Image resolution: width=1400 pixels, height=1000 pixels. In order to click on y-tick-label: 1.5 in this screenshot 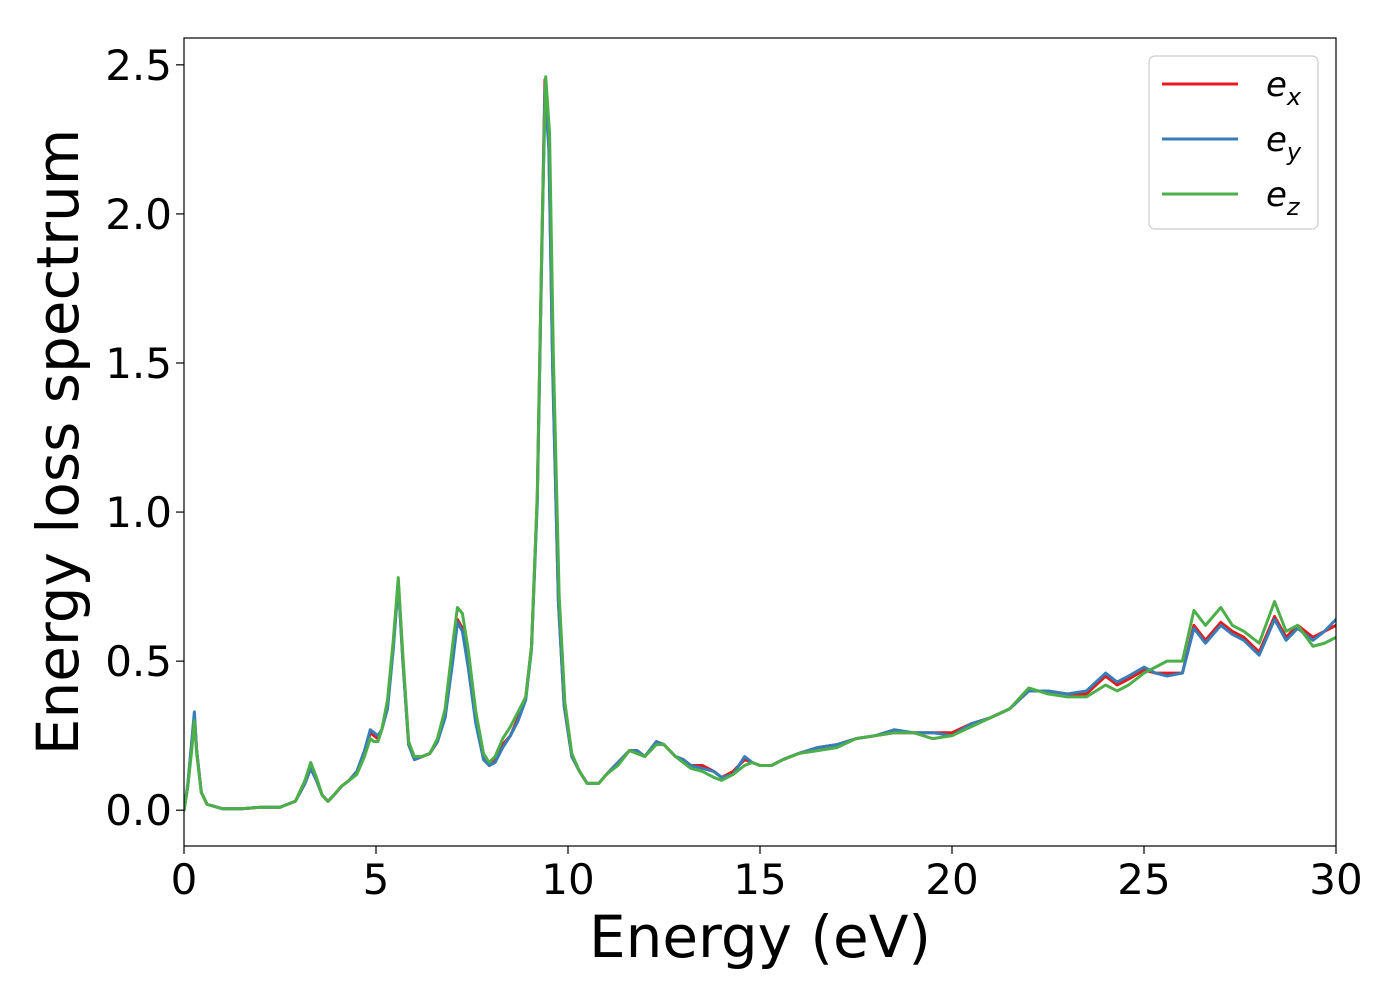, I will do `click(138, 363)`.